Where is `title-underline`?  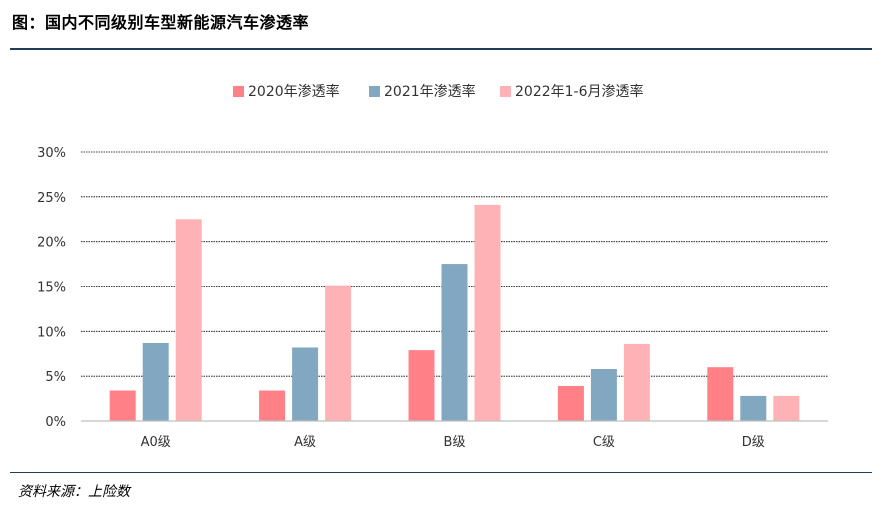 title-underline is located at coordinates (441, 49).